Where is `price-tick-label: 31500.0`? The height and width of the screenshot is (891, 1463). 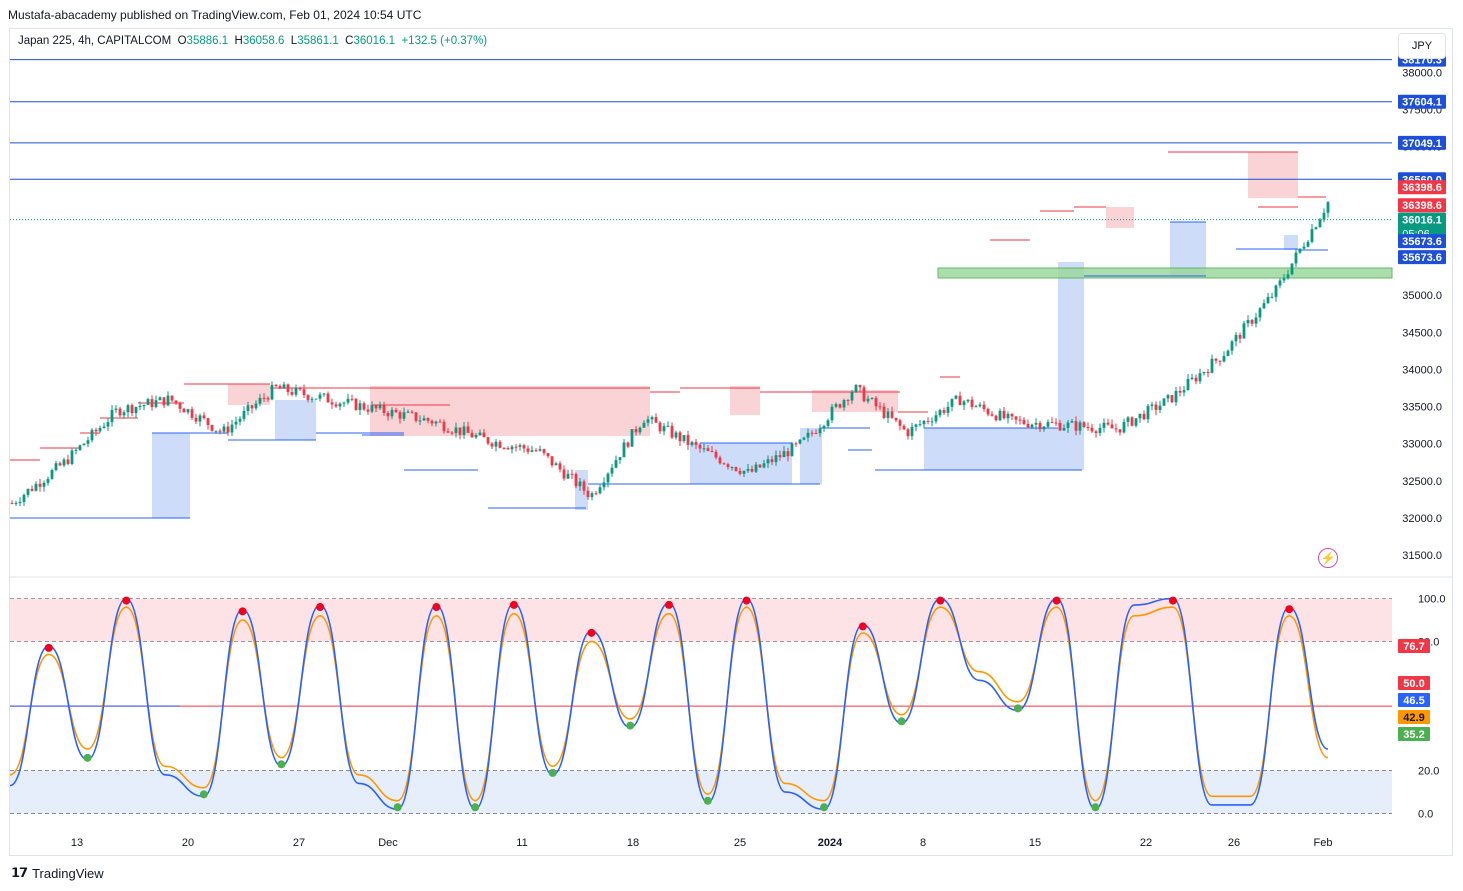
price-tick-label: 31500.0 is located at coordinates (1422, 556).